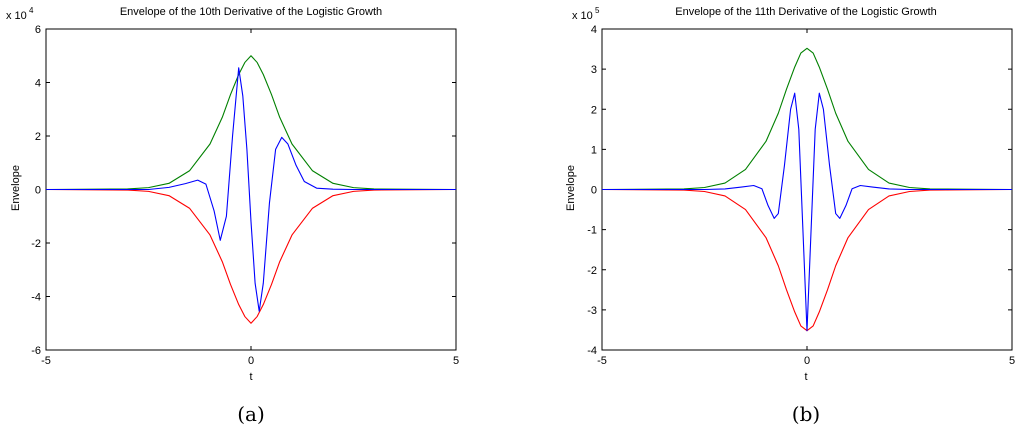 This screenshot has height=436, width=1016. Describe the element at coordinates (592, 231) in the screenshot. I see `y-tick-label: -1` at that location.